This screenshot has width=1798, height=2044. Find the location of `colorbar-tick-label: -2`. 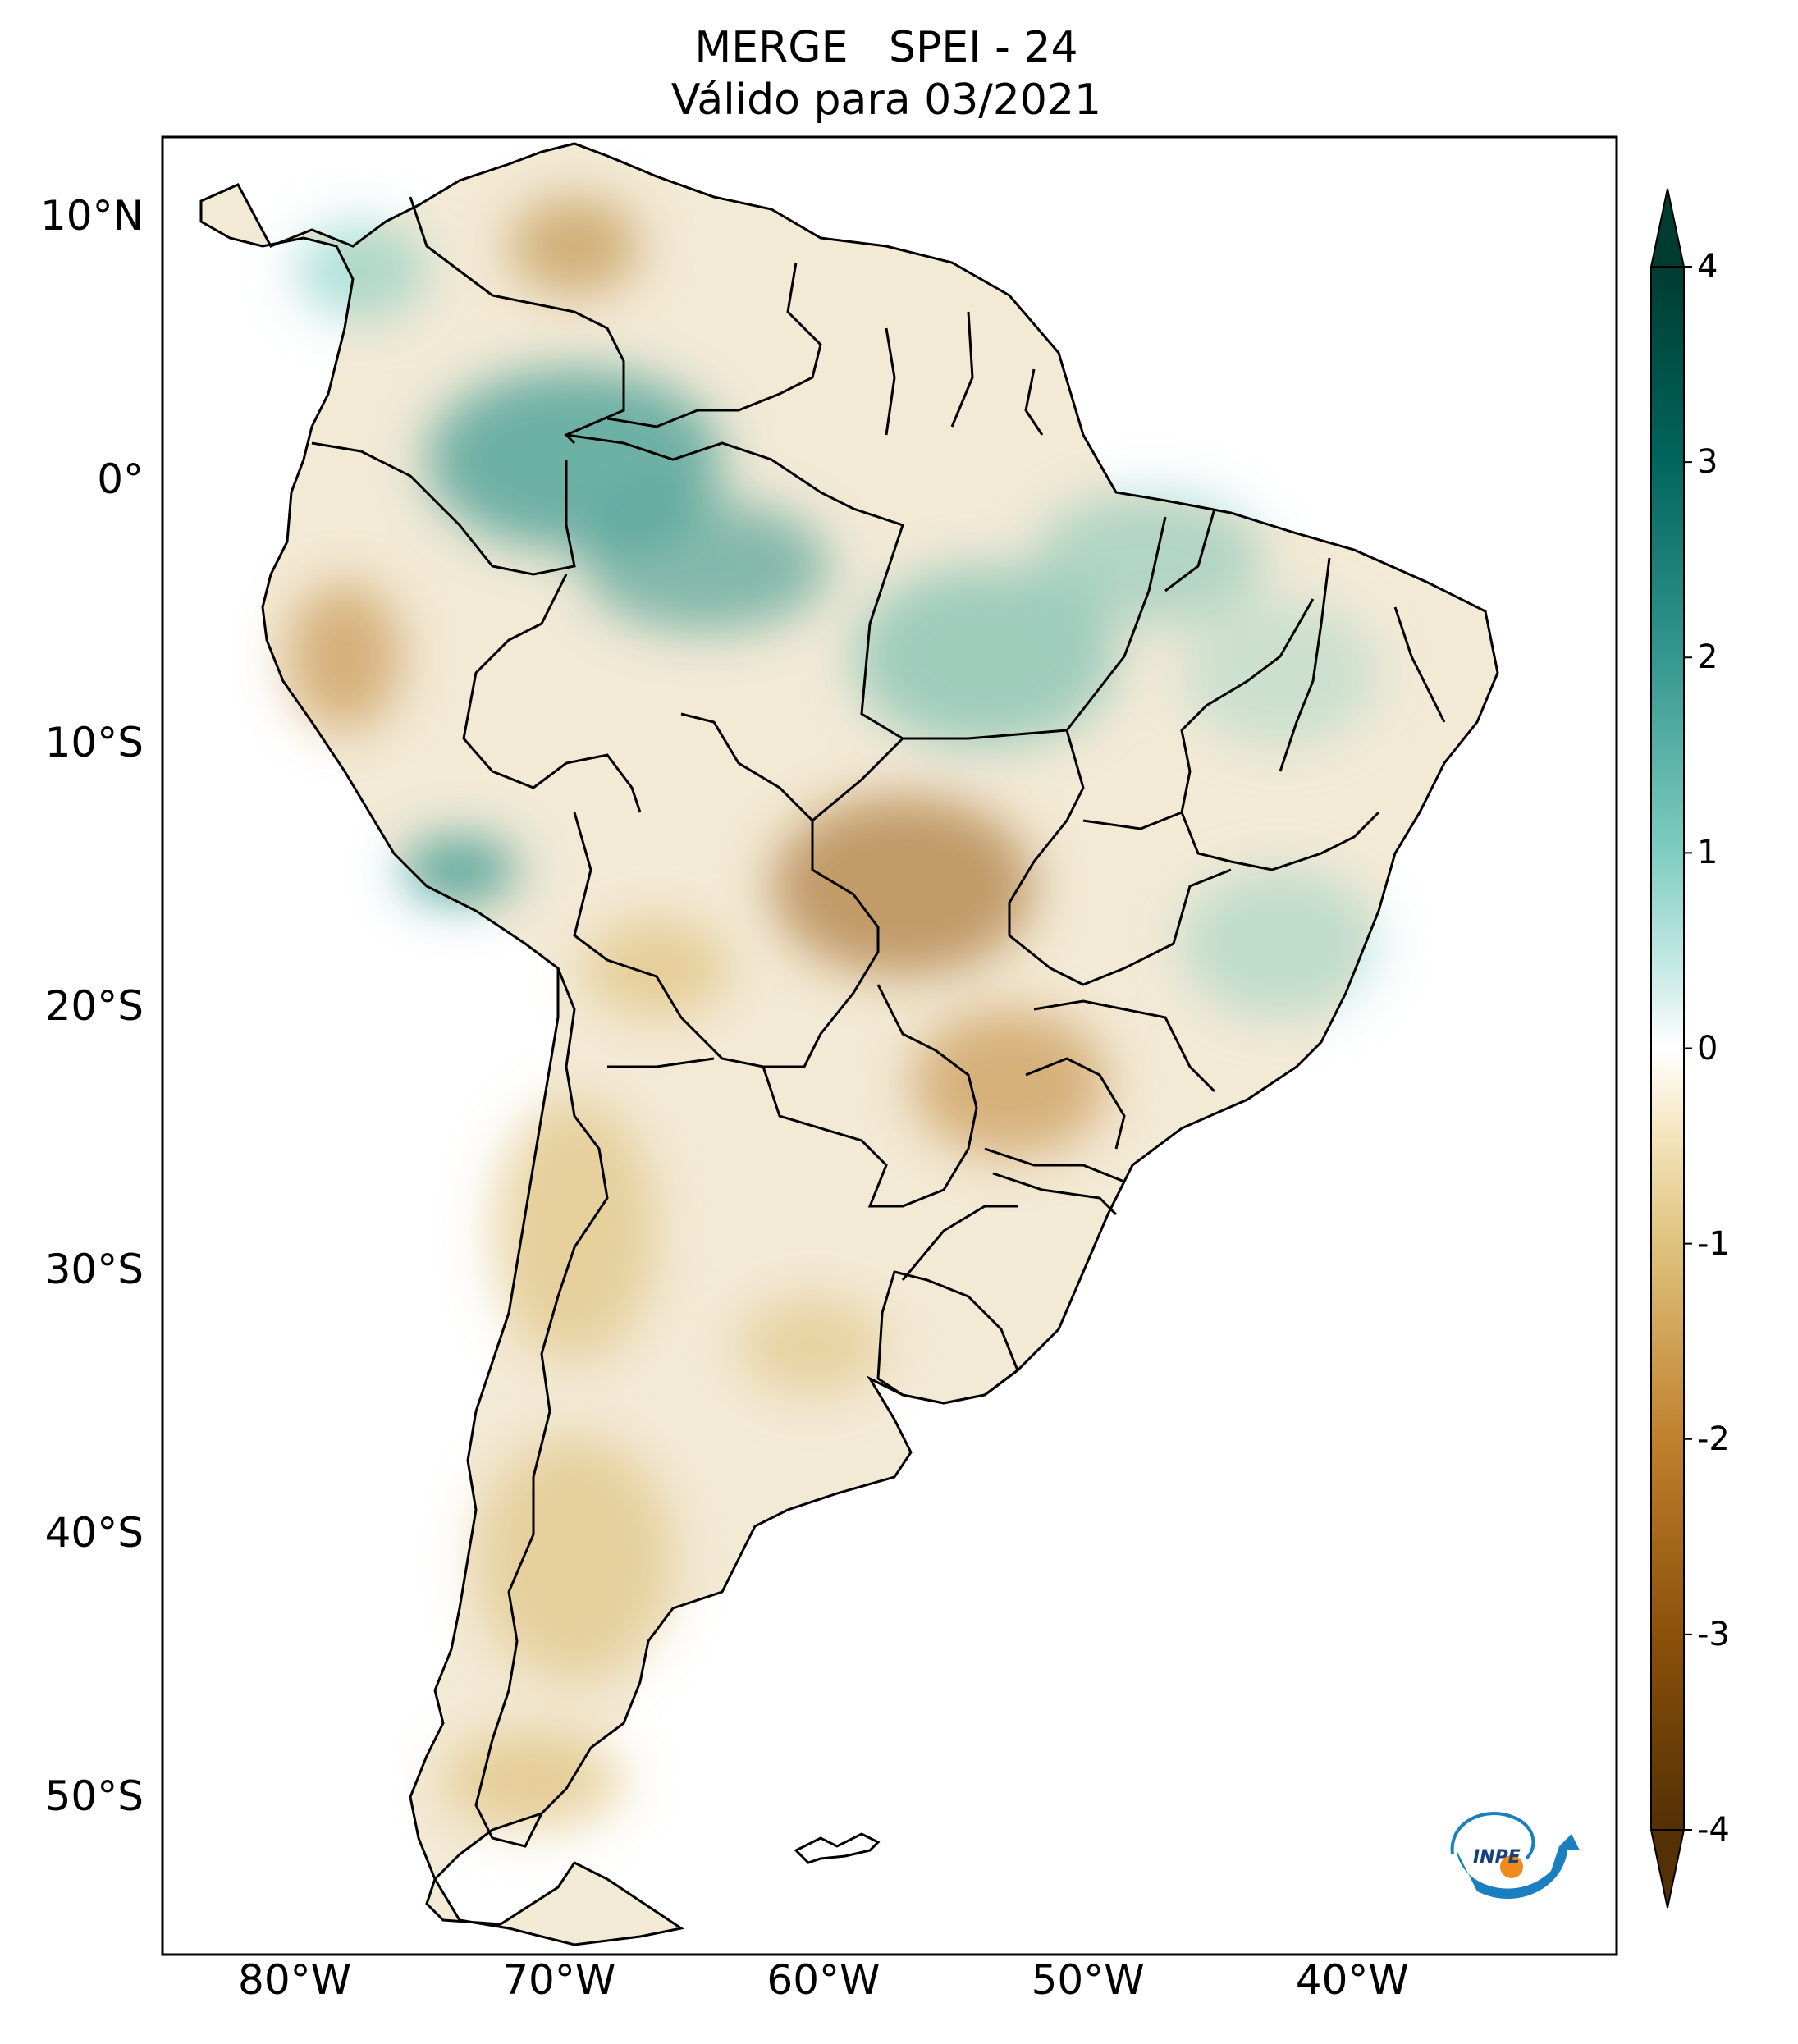

colorbar-tick-label: -2 is located at coordinates (1713, 1439).